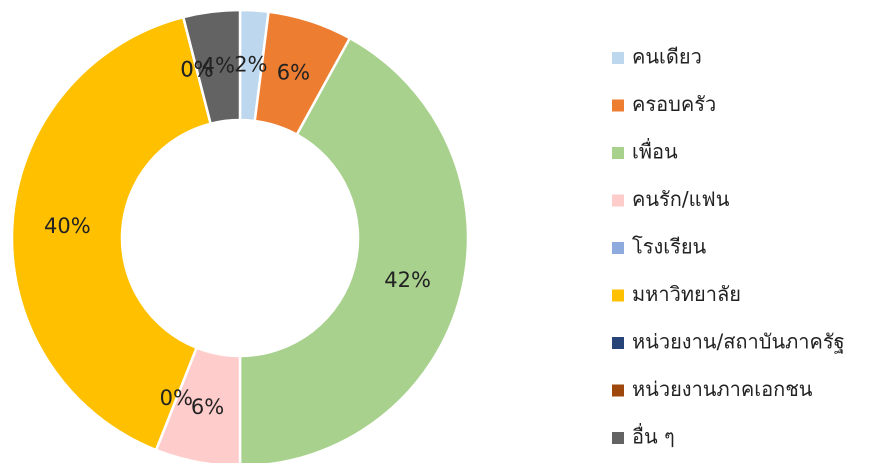 This screenshot has height=463, width=886. What do you see at coordinates (686, 294) in the screenshot?
I see `legend-label: มหาวิทยาลัย` at bounding box center [686, 294].